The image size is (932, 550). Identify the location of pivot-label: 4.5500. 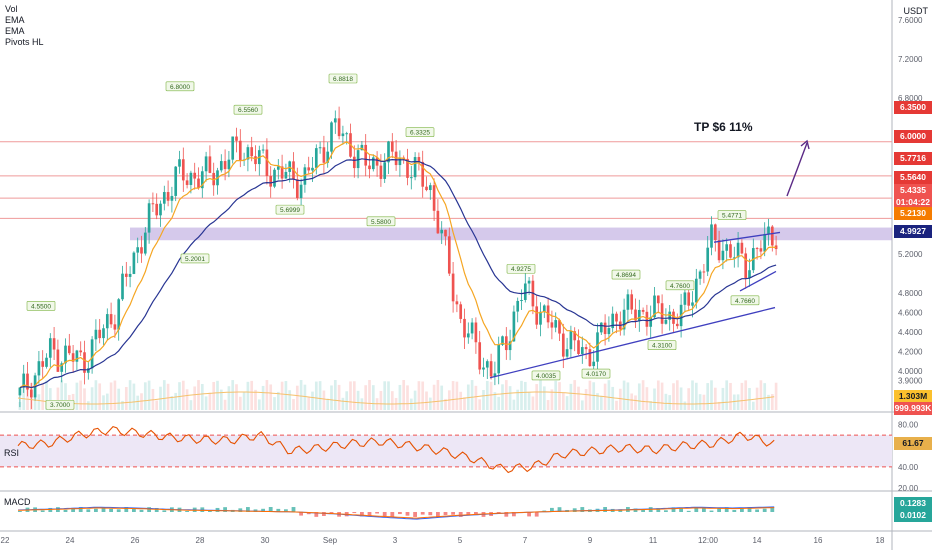
(41, 306).